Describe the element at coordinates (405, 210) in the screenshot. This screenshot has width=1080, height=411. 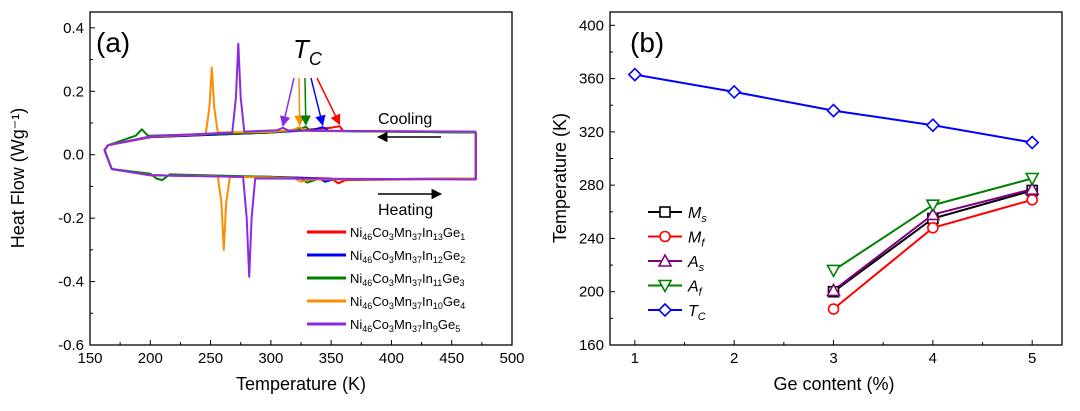
I see `heating-label: Heating` at that location.